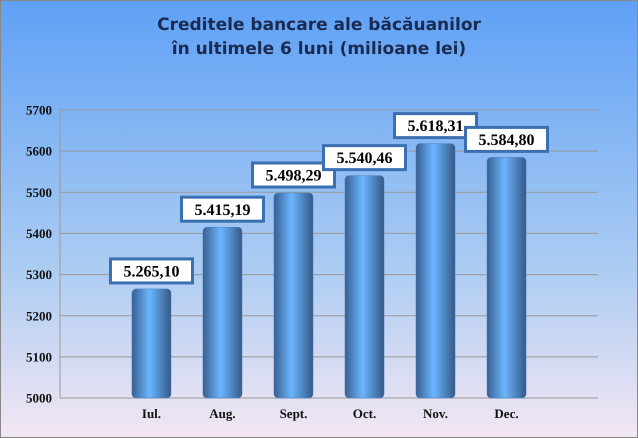 This screenshot has width=638, height=438. What do you see at coordinates (364, 159) in the screenshot?
I see `data-label: 5.540,46` at bounding box center [364, 159].